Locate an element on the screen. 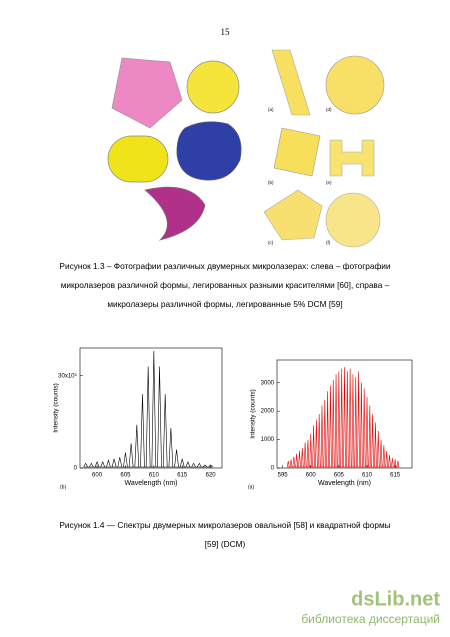 This screenshot has height=637, width=450. x-tick-label: 595 is located at coordinates (283, 476).